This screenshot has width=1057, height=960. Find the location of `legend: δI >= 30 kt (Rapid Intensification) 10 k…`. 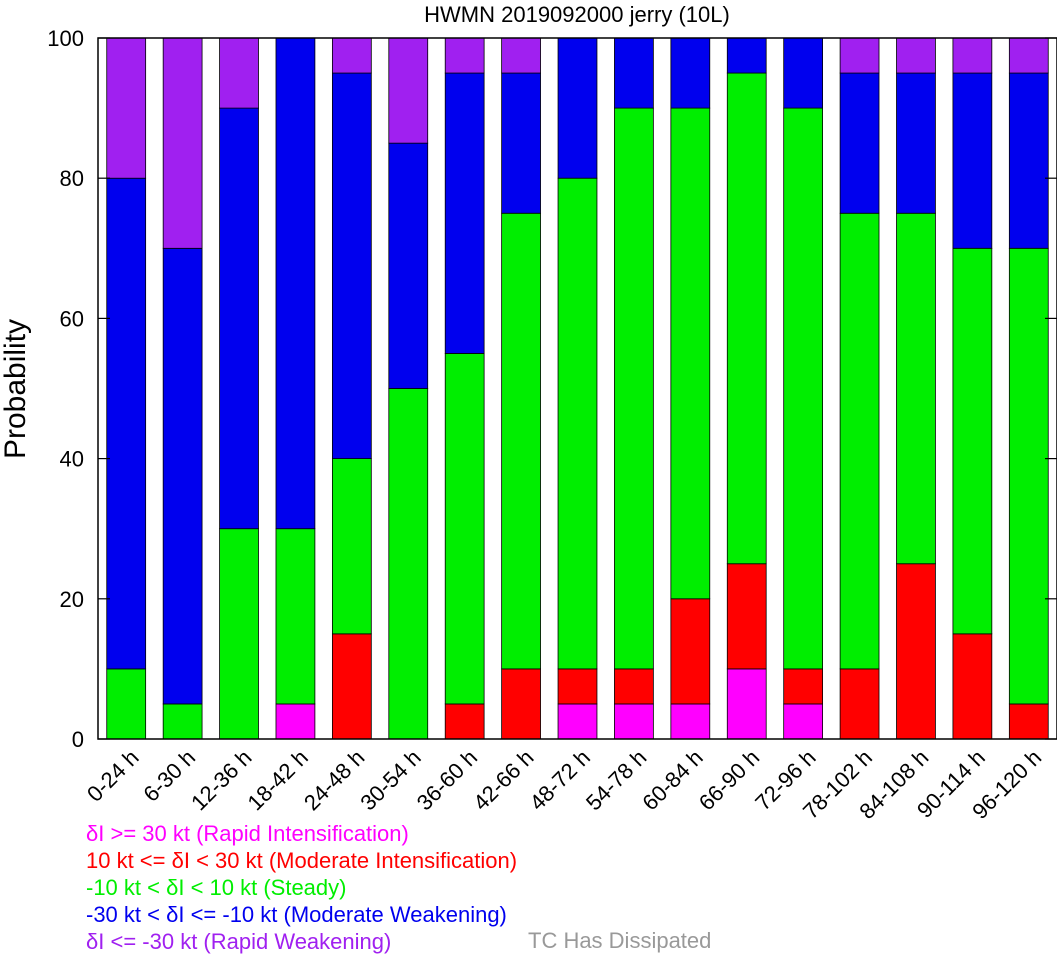

legend: δI >= 30 kt (Rapid Intensification) 10 k… is located at coordinates (301, 887).